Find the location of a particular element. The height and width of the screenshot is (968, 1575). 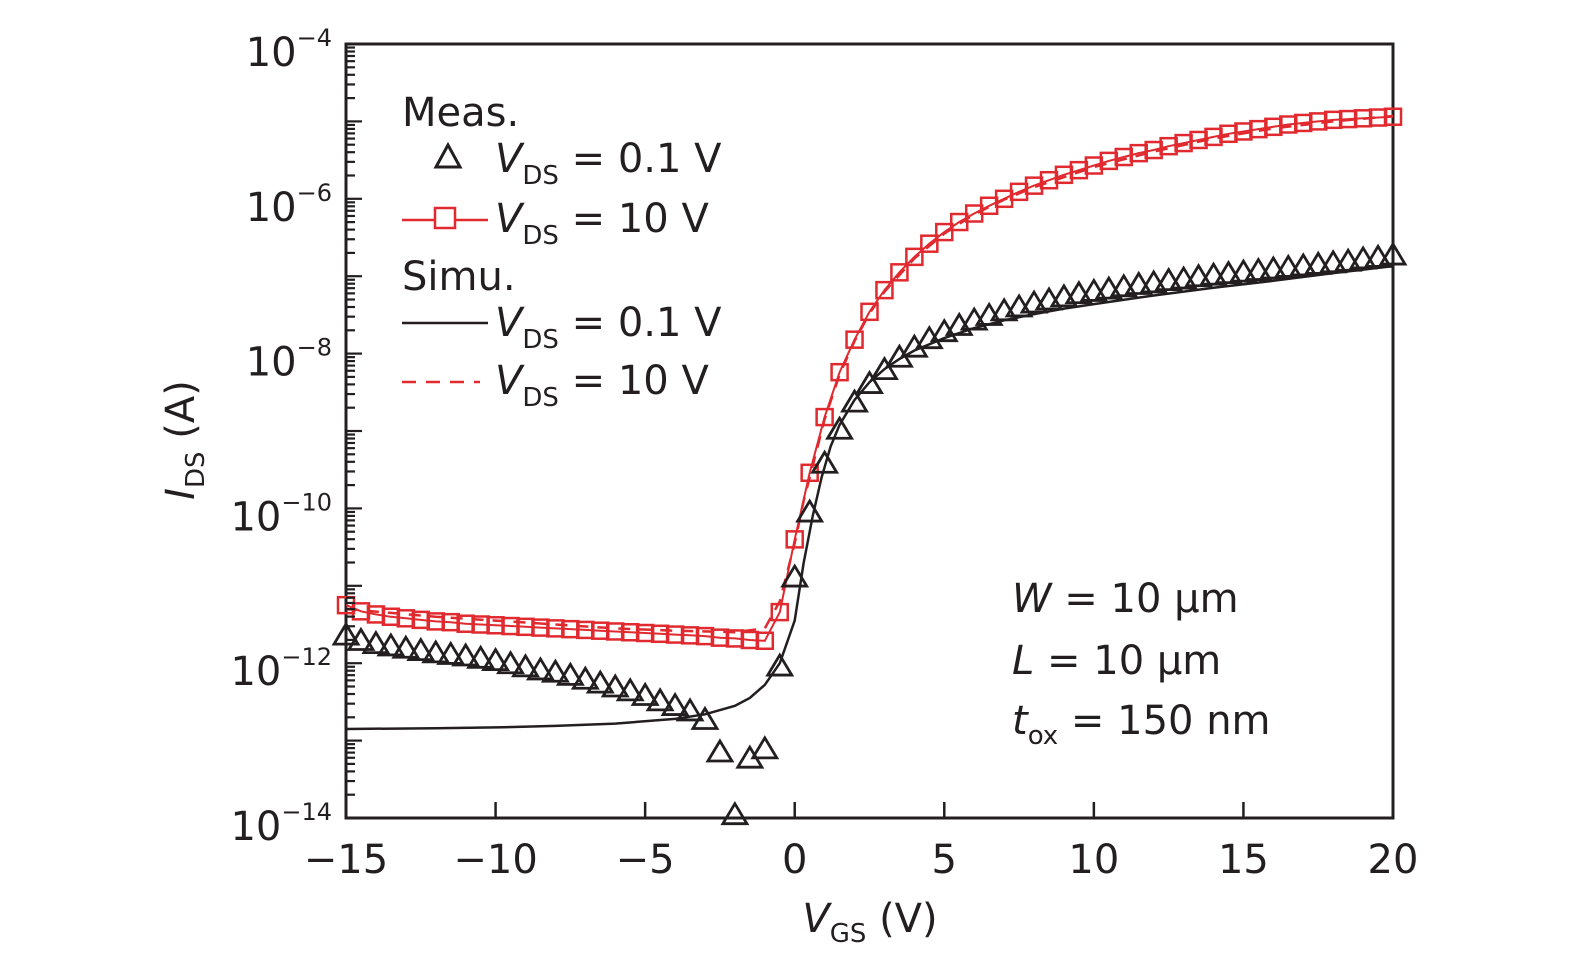

x-tick-label: 5 is located at coordinates (944, 860).